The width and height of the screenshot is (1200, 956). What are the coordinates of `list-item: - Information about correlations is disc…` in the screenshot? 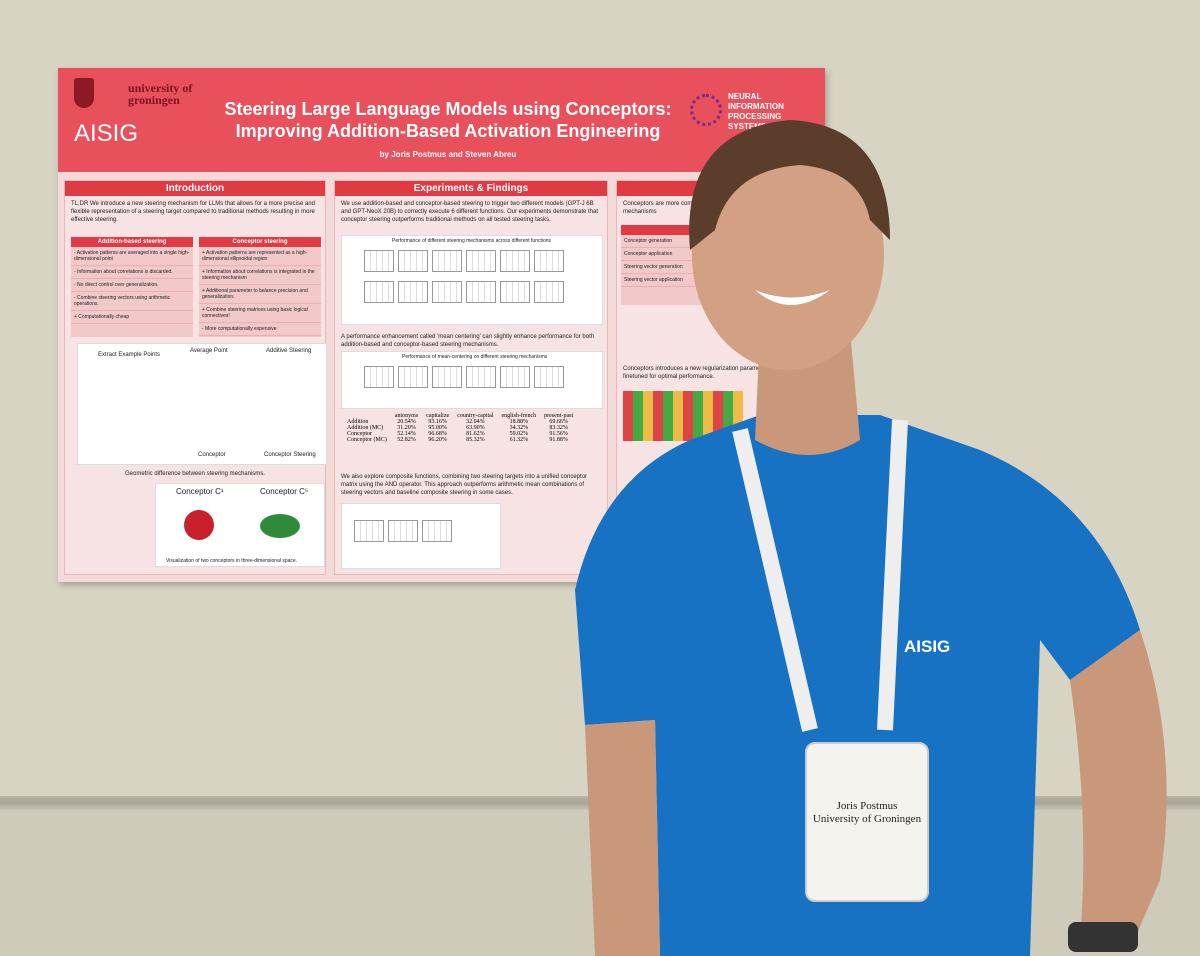 It's located at (132, 272).